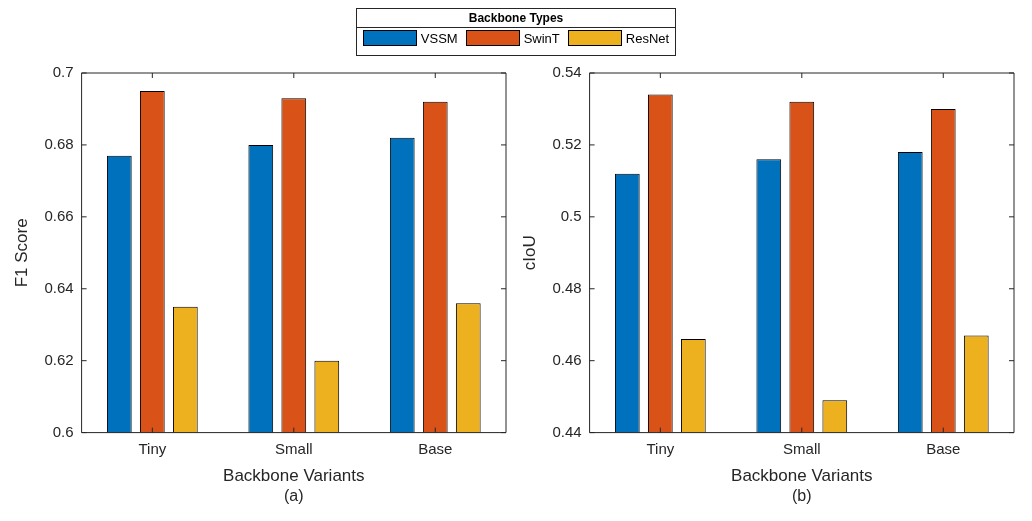 This screenshot has width=1032, height=521. Describe the element at coordinates (567, 287) in the screenshot. I see `y-tick-label: 0.48` at that location.